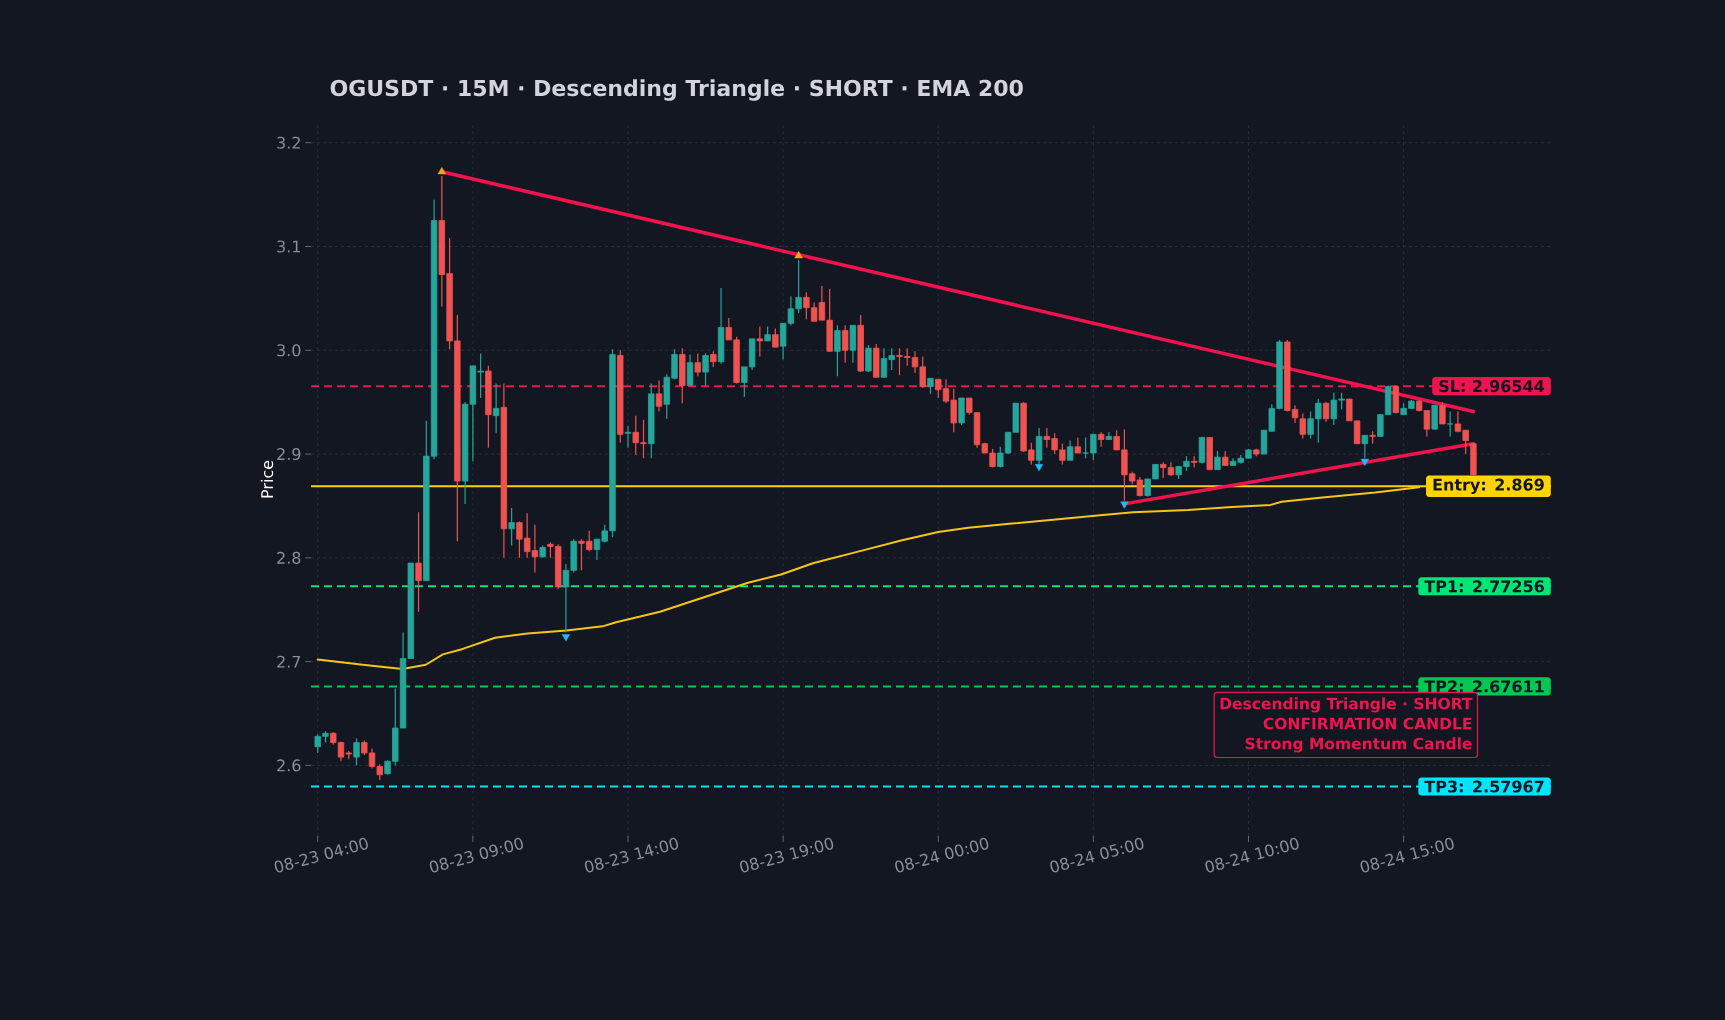  Describe the element at coordinates (289, 765) in the screenshot. I see `y-tick-label: 2.6` at that location.